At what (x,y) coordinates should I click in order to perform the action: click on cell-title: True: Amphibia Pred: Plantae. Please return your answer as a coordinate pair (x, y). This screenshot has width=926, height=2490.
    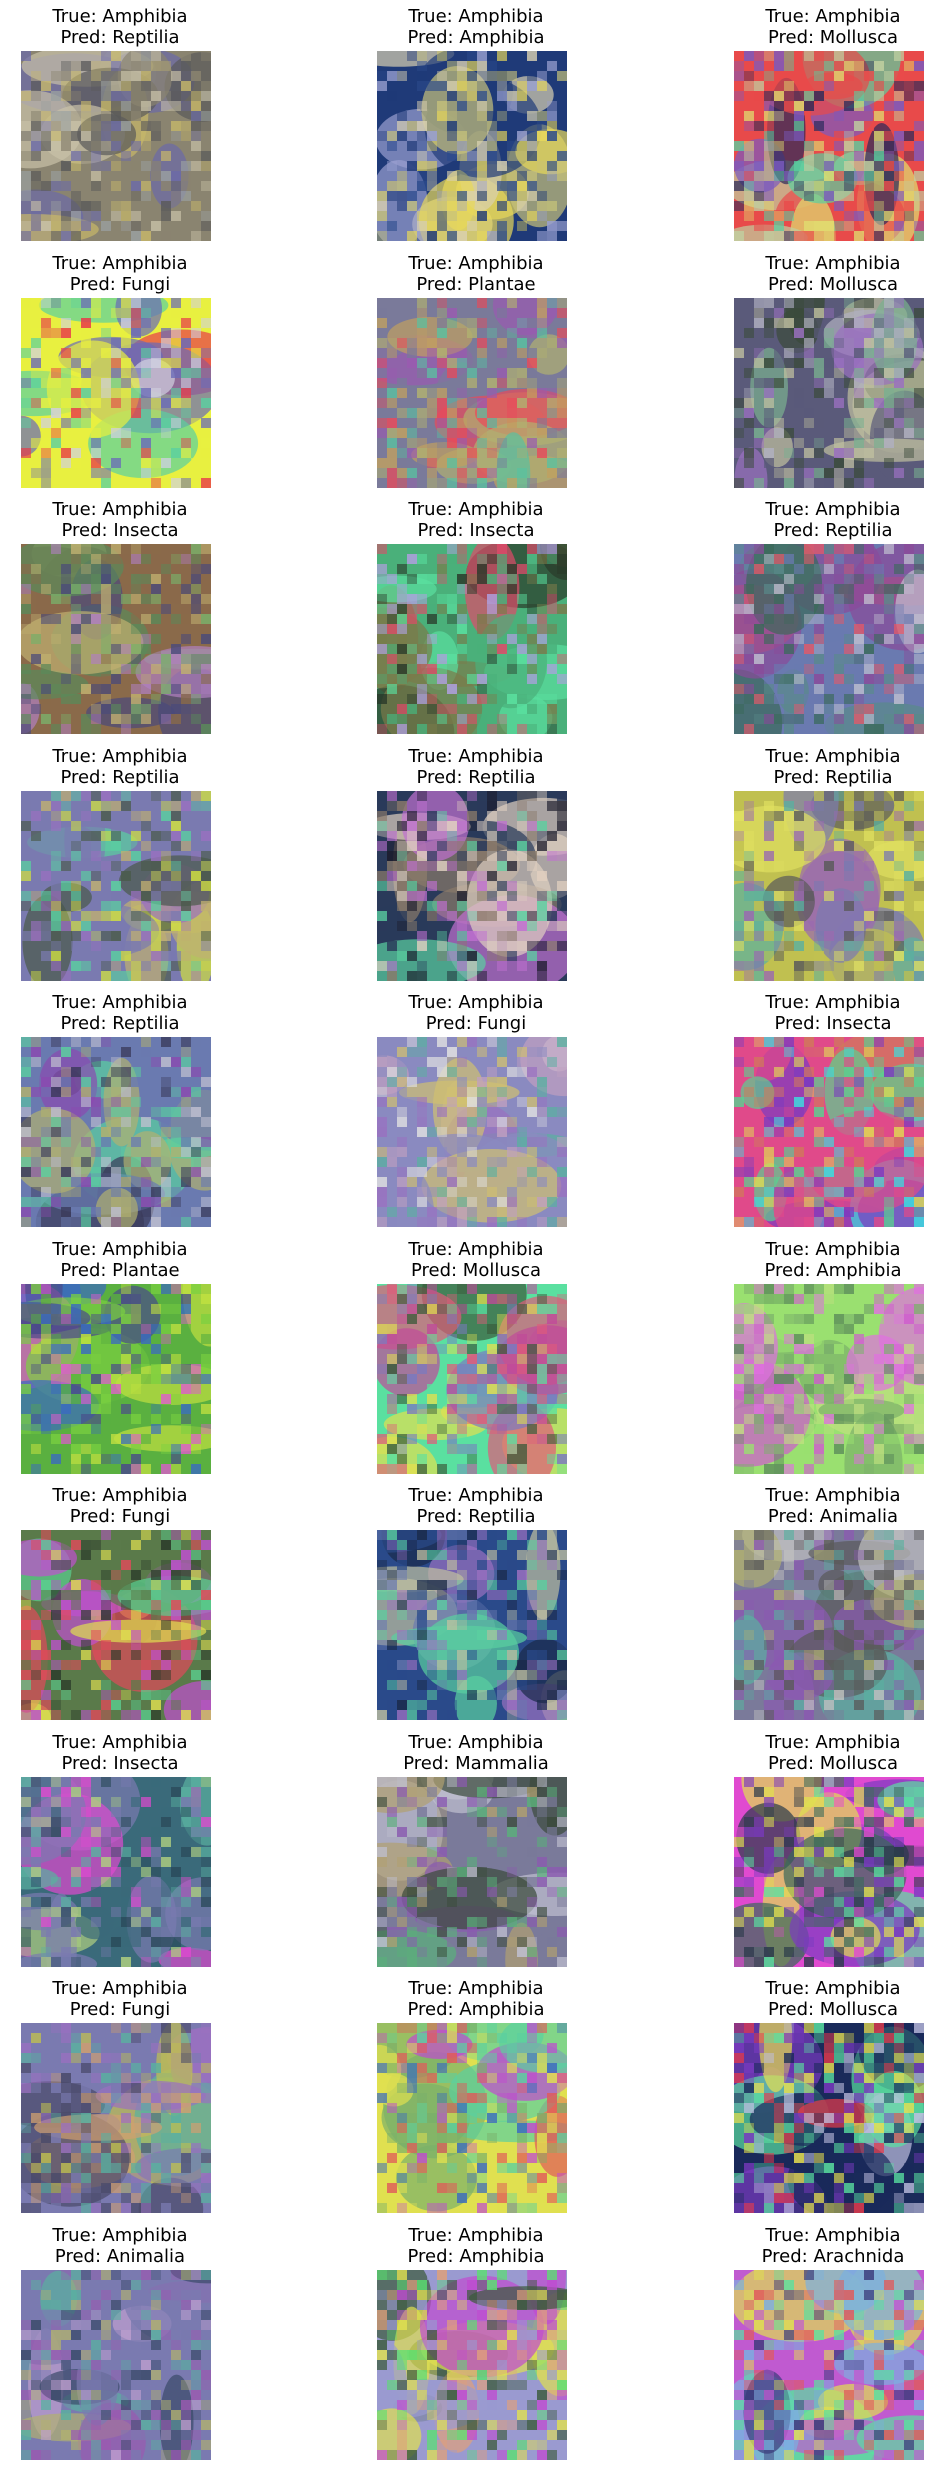
    Looking at the image, I should click on (476, 274).